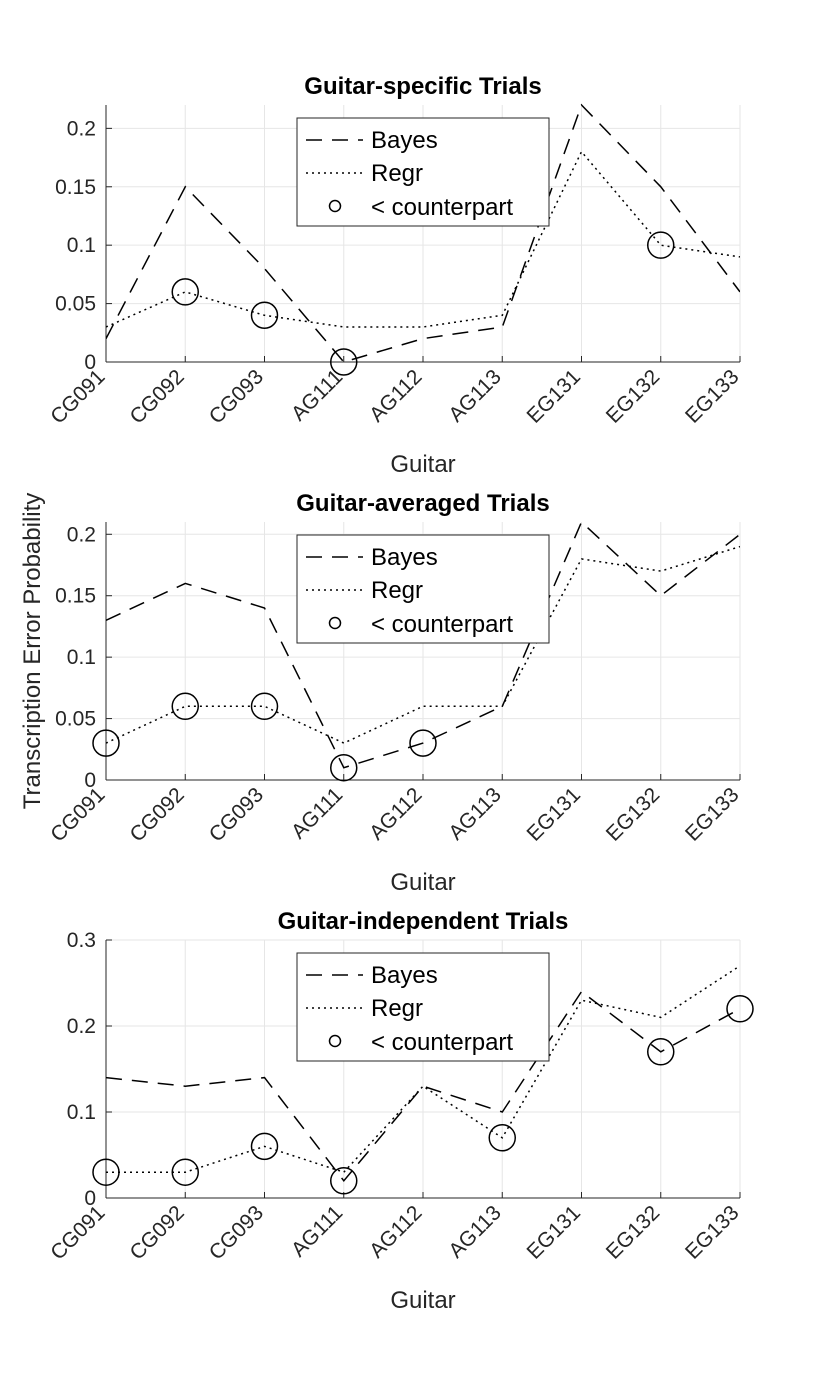 This screenshot has width=818, height=1394. What do you see at coordinates (81, 940) in the screenshot?
I see `y-tick-label: 0.3` at bounding box center [81, 940].